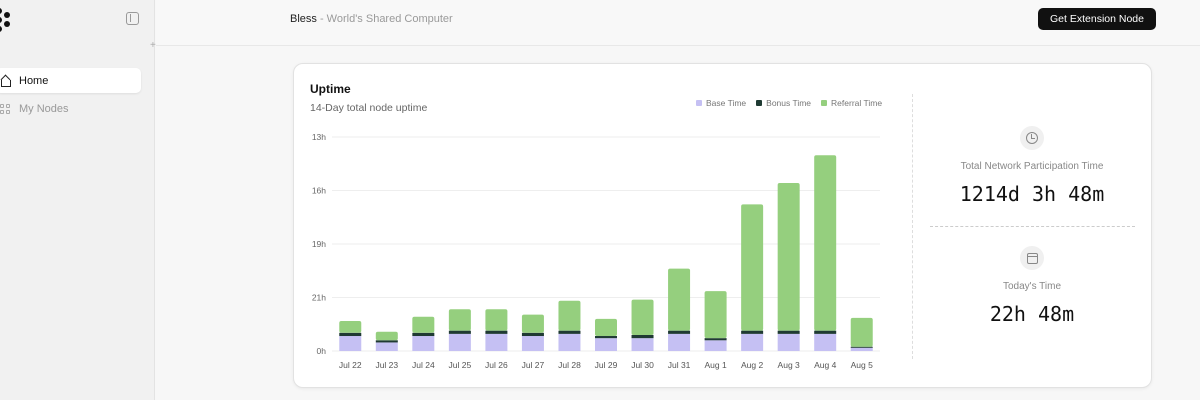 The height and width of the screenshot is (400, 1200). What do you see at coordinates (70, 80) in the screenshot?
I see `sidebar-item-home: Home` at bounding box center [70, 80].